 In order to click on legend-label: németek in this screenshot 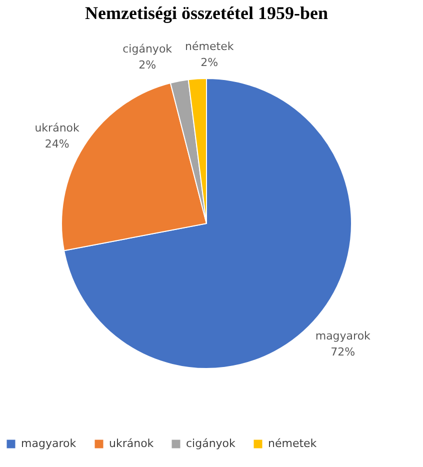, I will do `click(293, 443)`.